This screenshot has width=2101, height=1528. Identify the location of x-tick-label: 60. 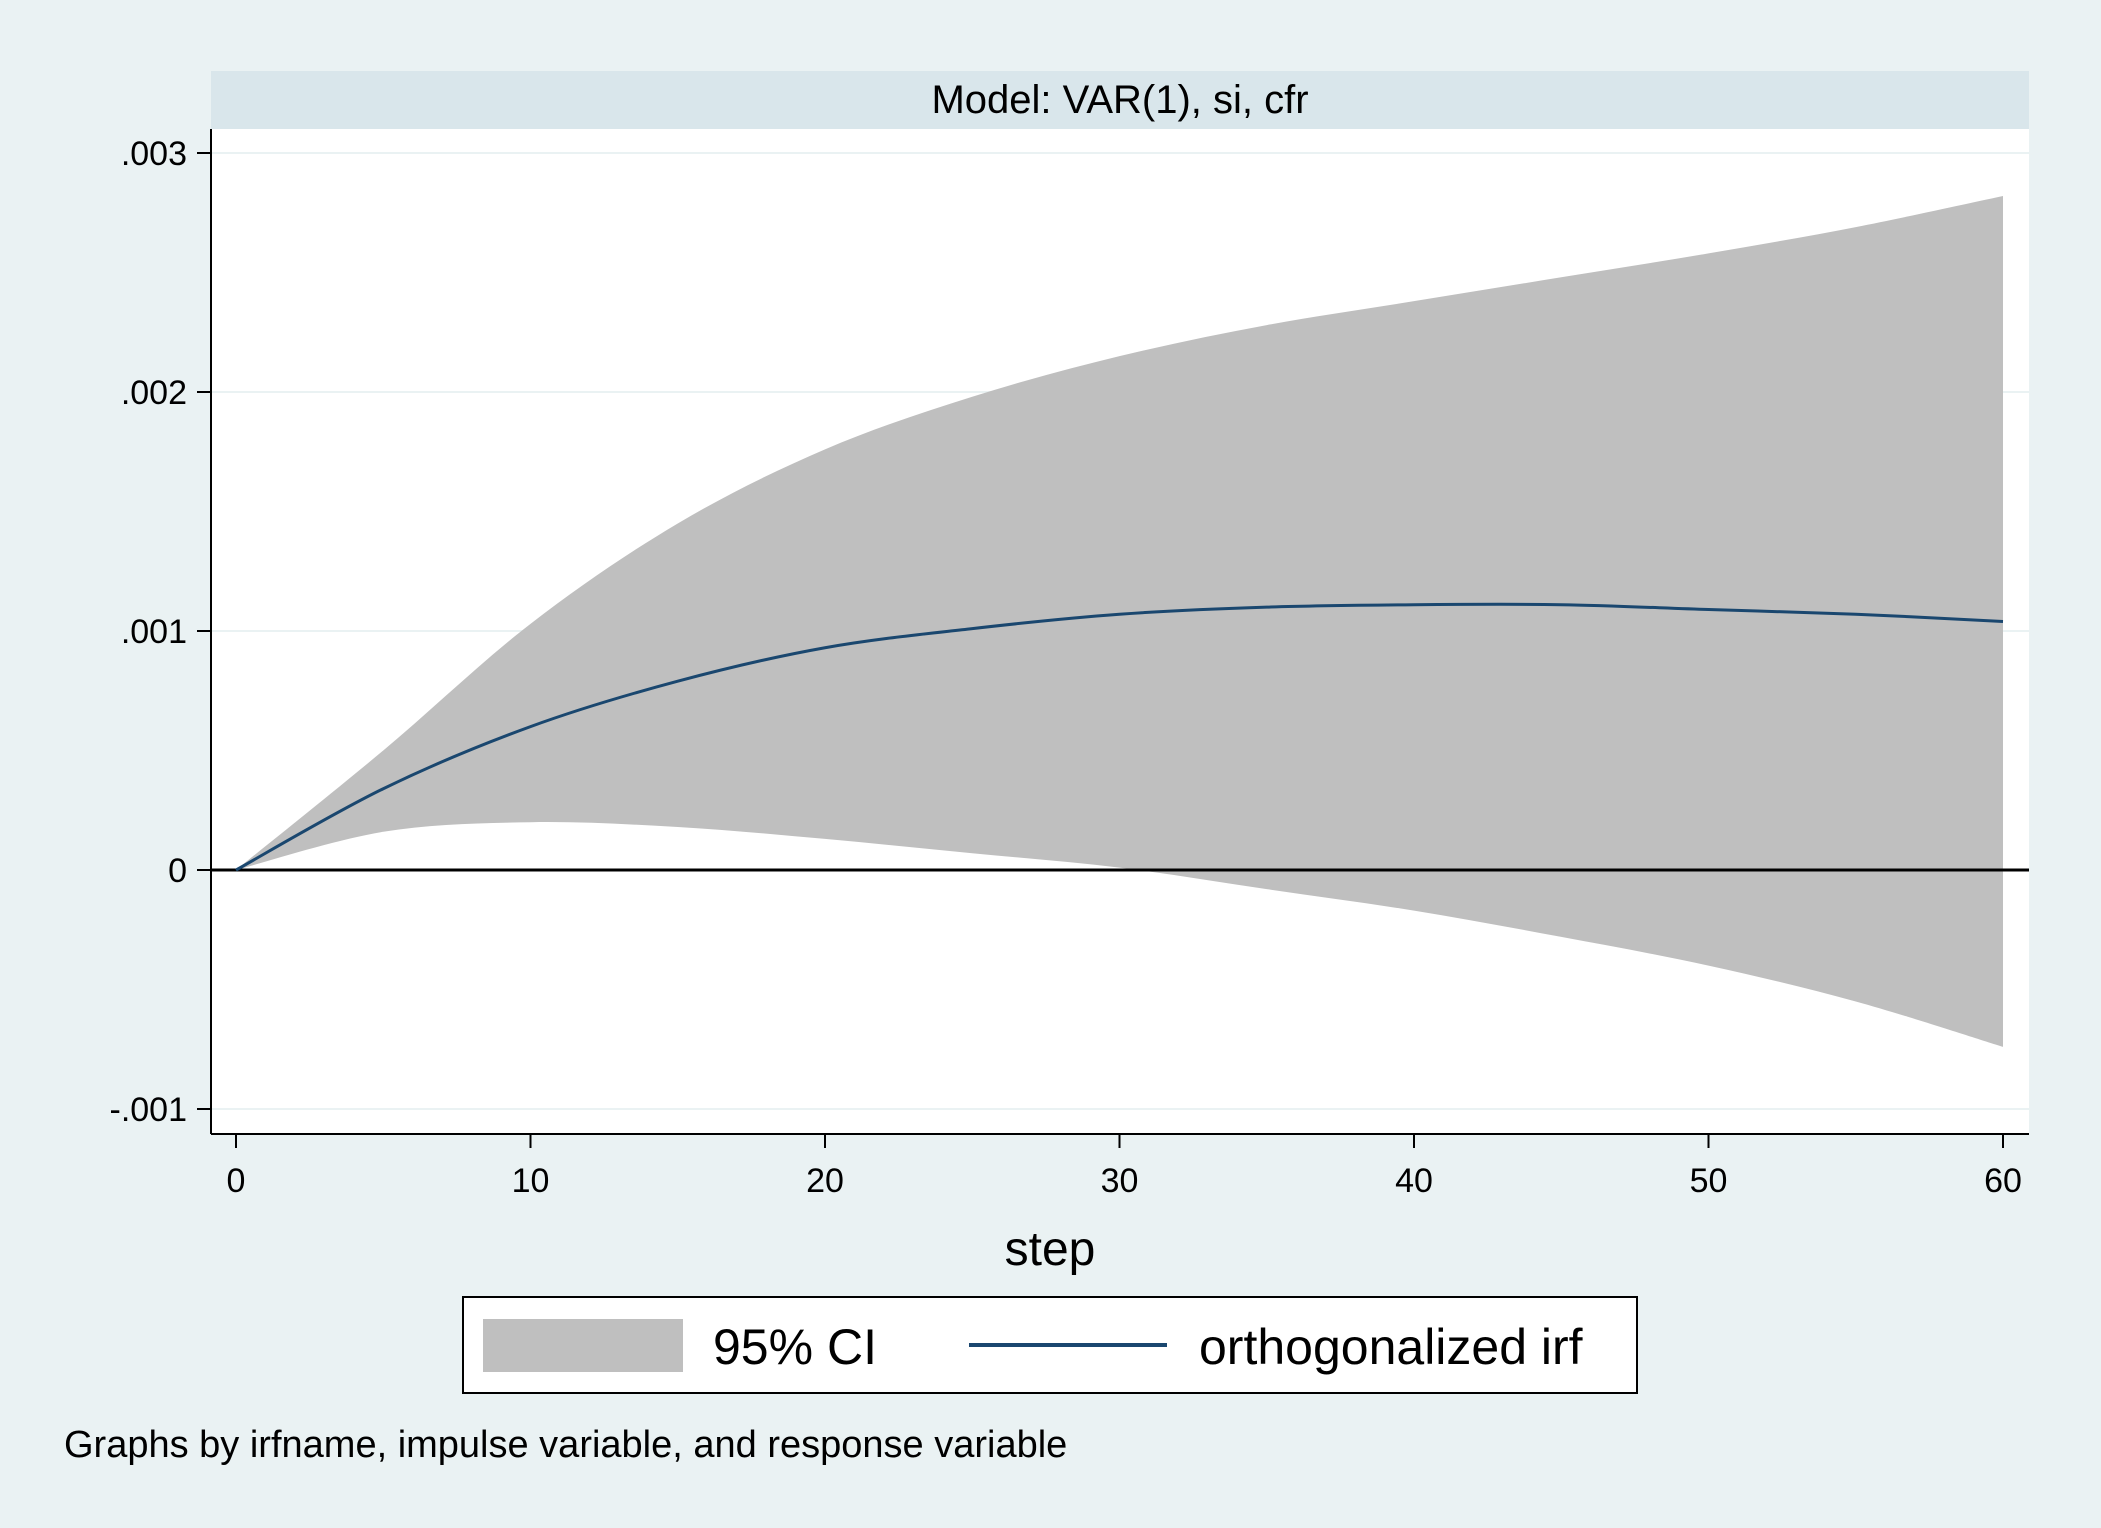
(2003, 1181).